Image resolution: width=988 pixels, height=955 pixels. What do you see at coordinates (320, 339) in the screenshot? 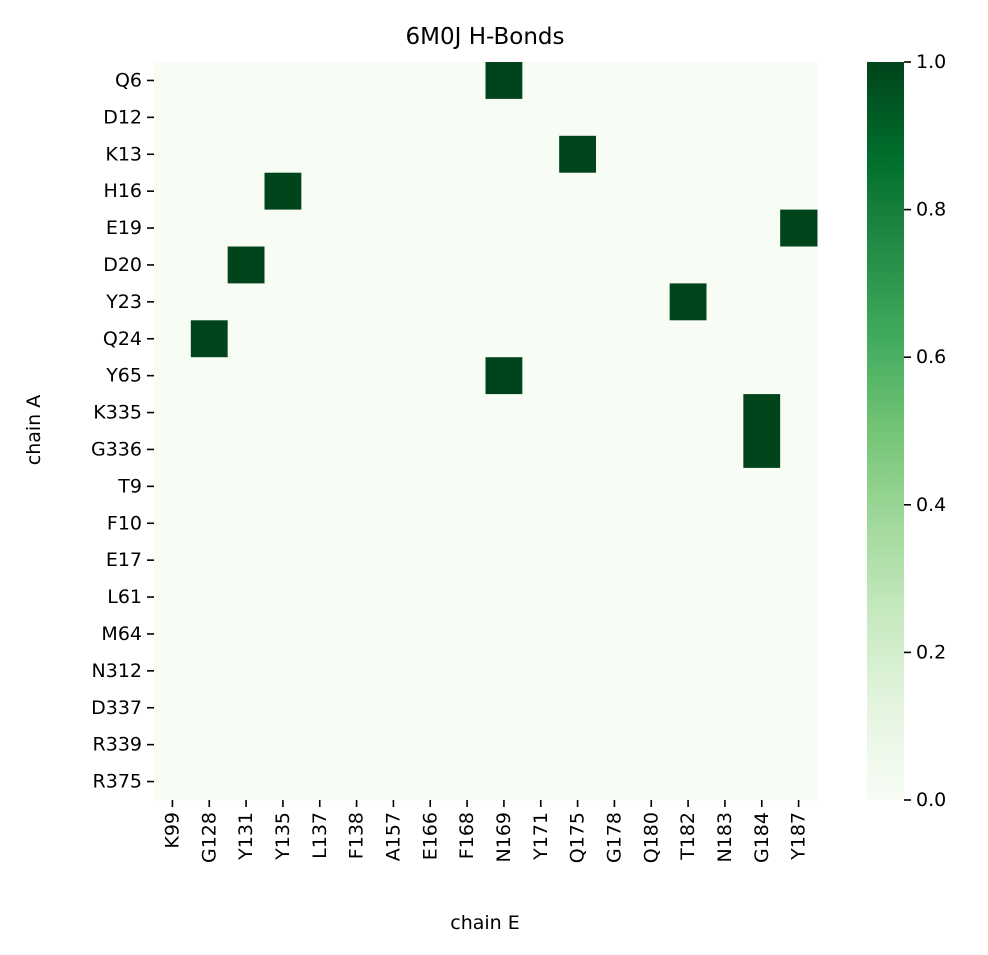
I see `heatmap-cell-Q24-L137` at bounding box center [320, 339].